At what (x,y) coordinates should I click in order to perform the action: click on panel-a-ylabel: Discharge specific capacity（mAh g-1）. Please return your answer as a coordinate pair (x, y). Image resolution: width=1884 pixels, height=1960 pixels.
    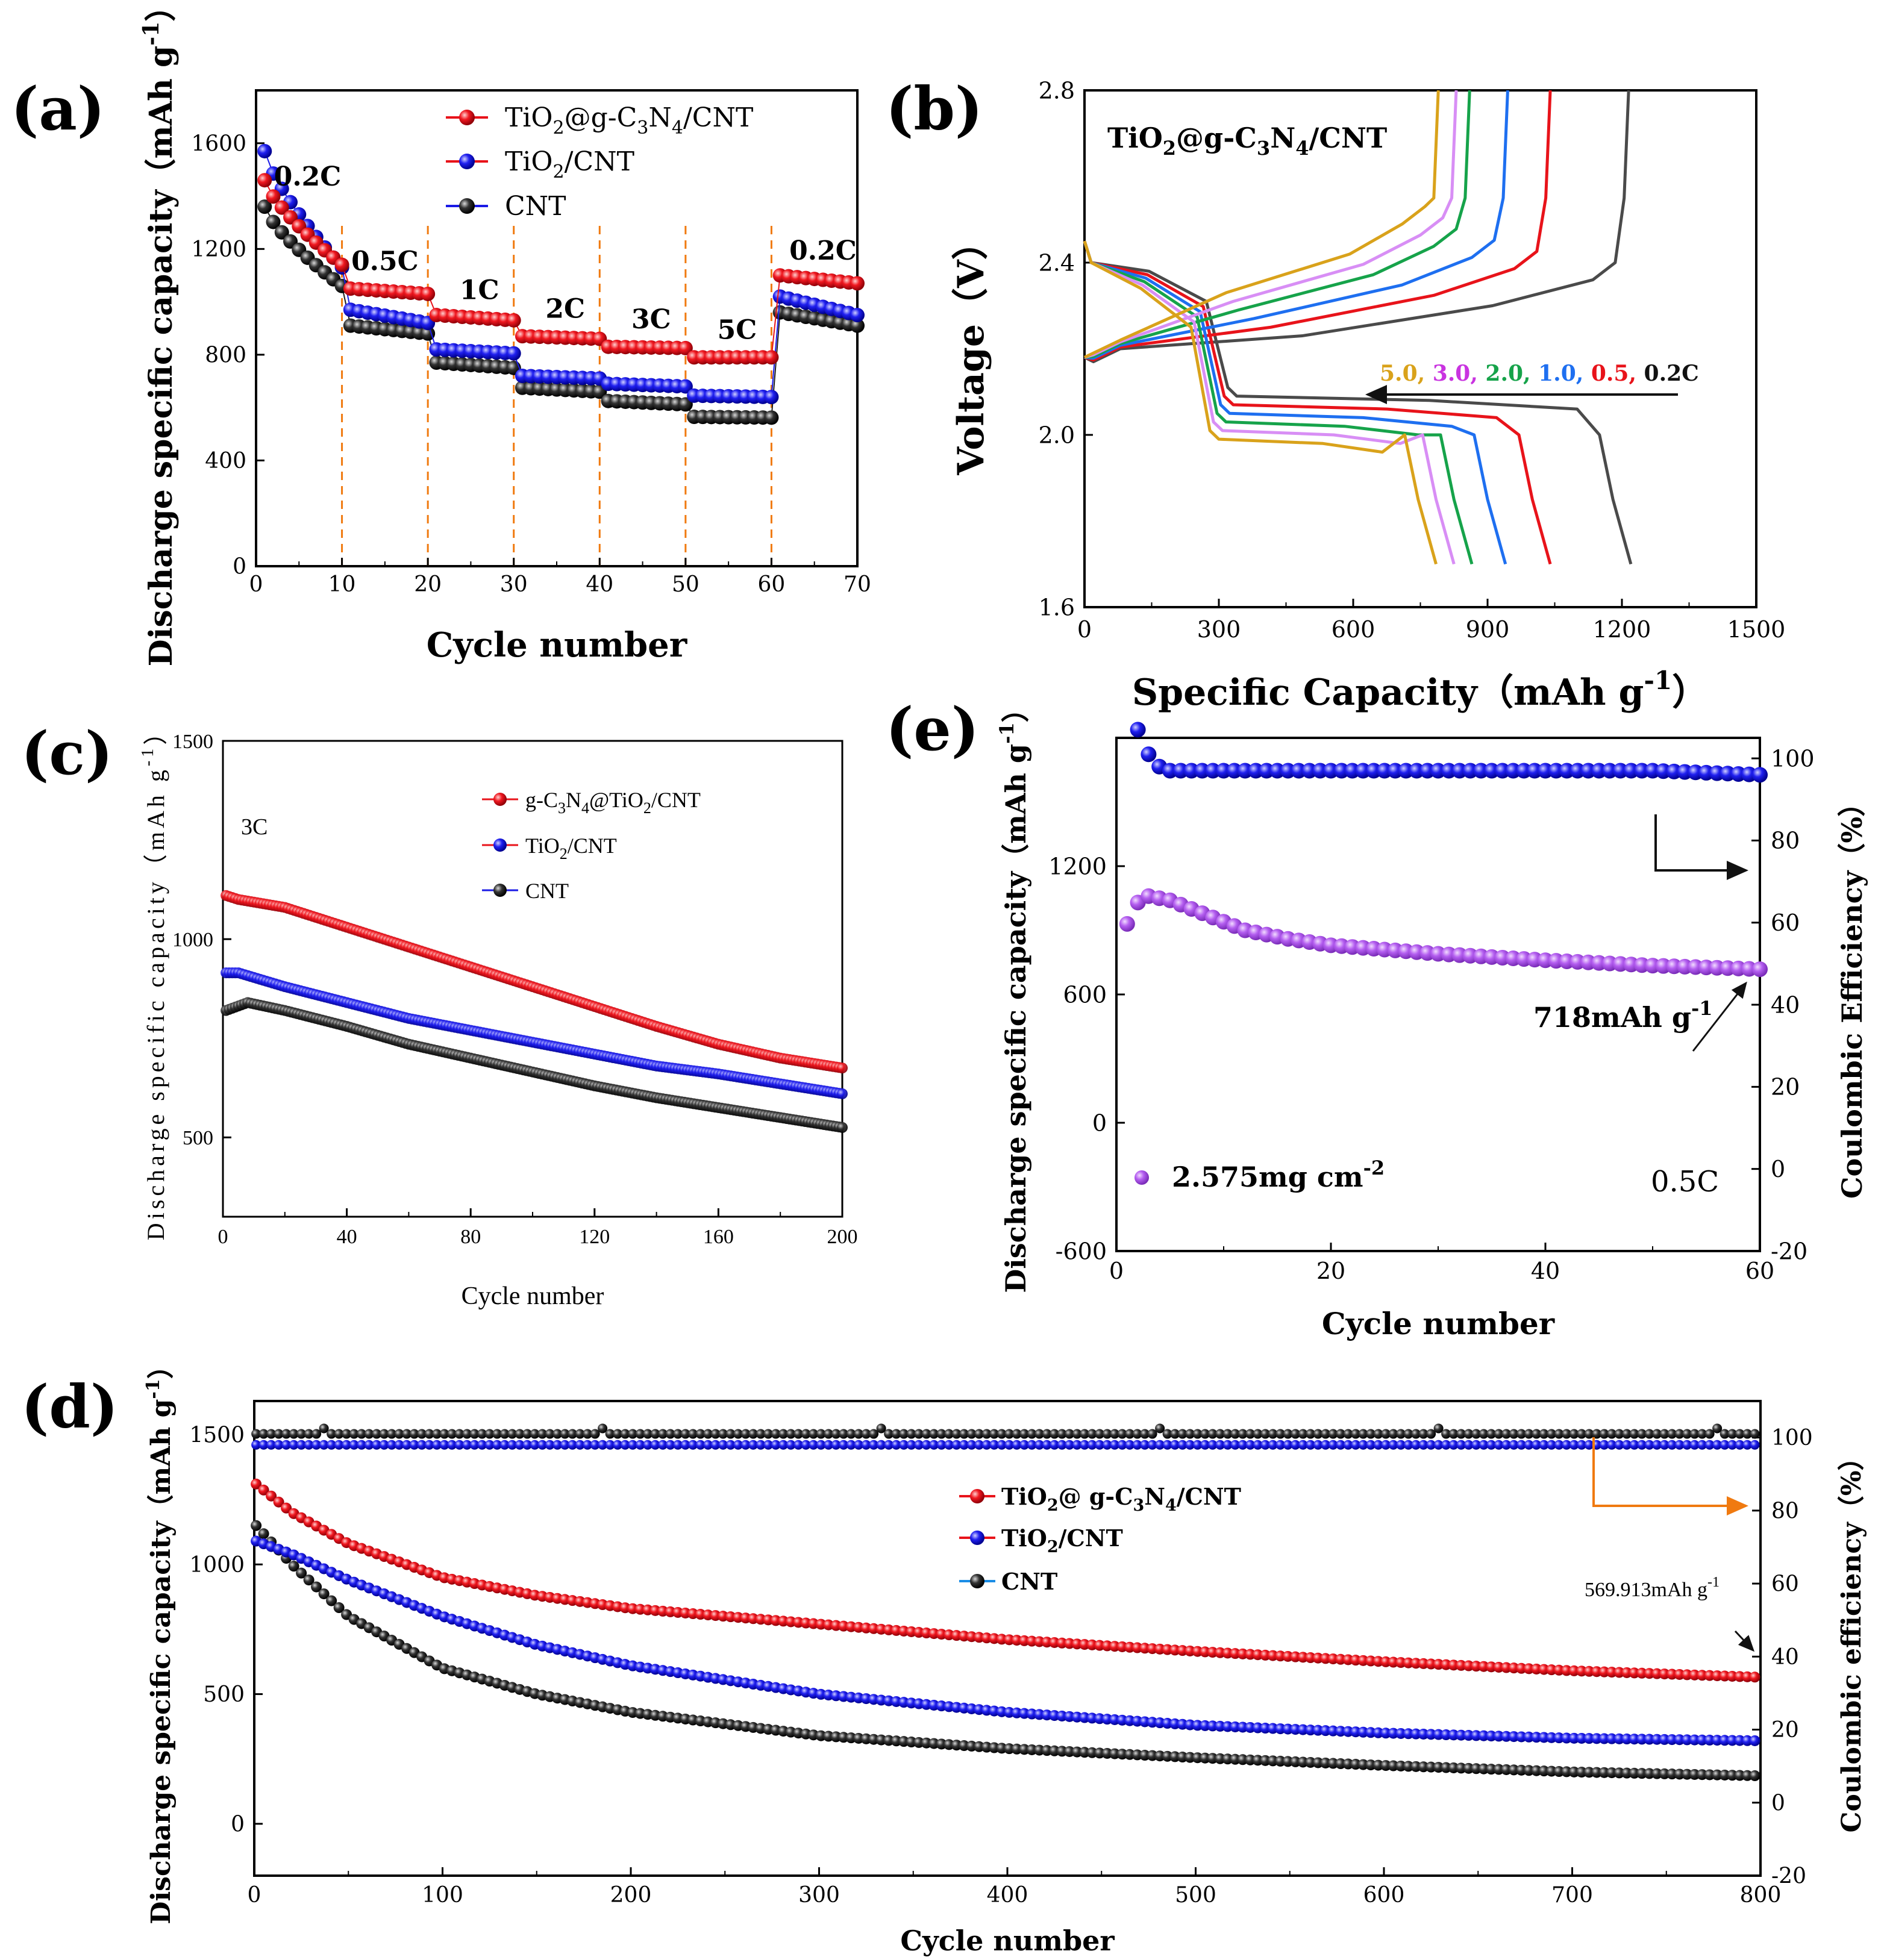
    Looking at the image, I should click on (159, 333).